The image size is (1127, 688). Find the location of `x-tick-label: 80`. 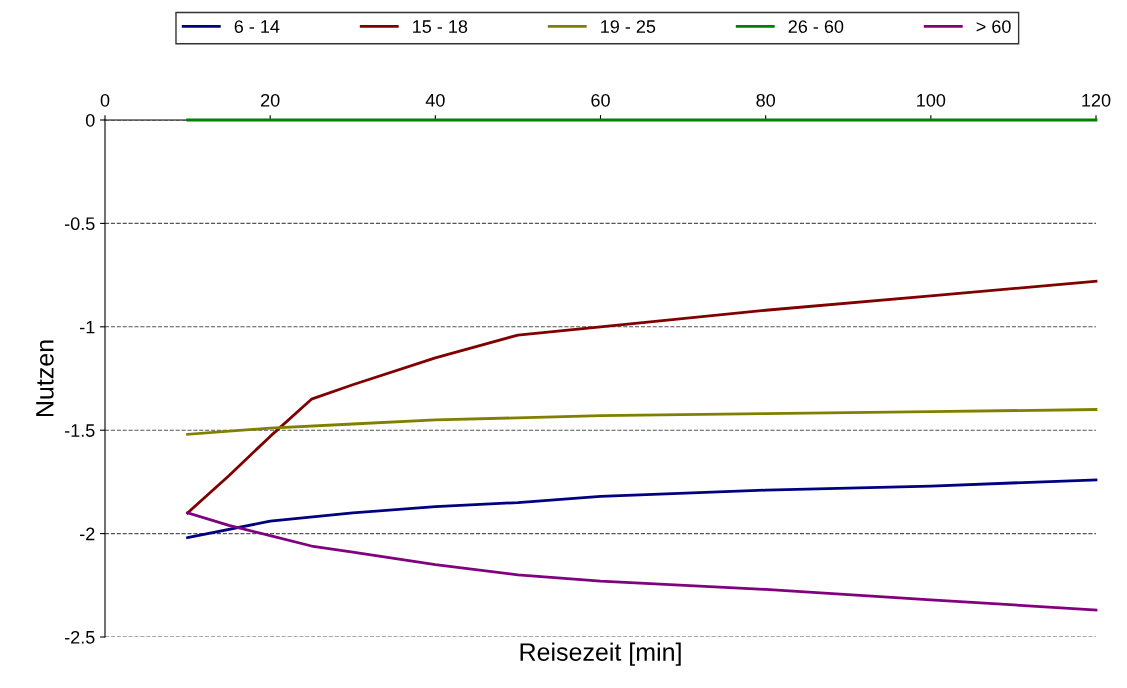

x-tick-label: 80 is located at coordinates (765, 100).